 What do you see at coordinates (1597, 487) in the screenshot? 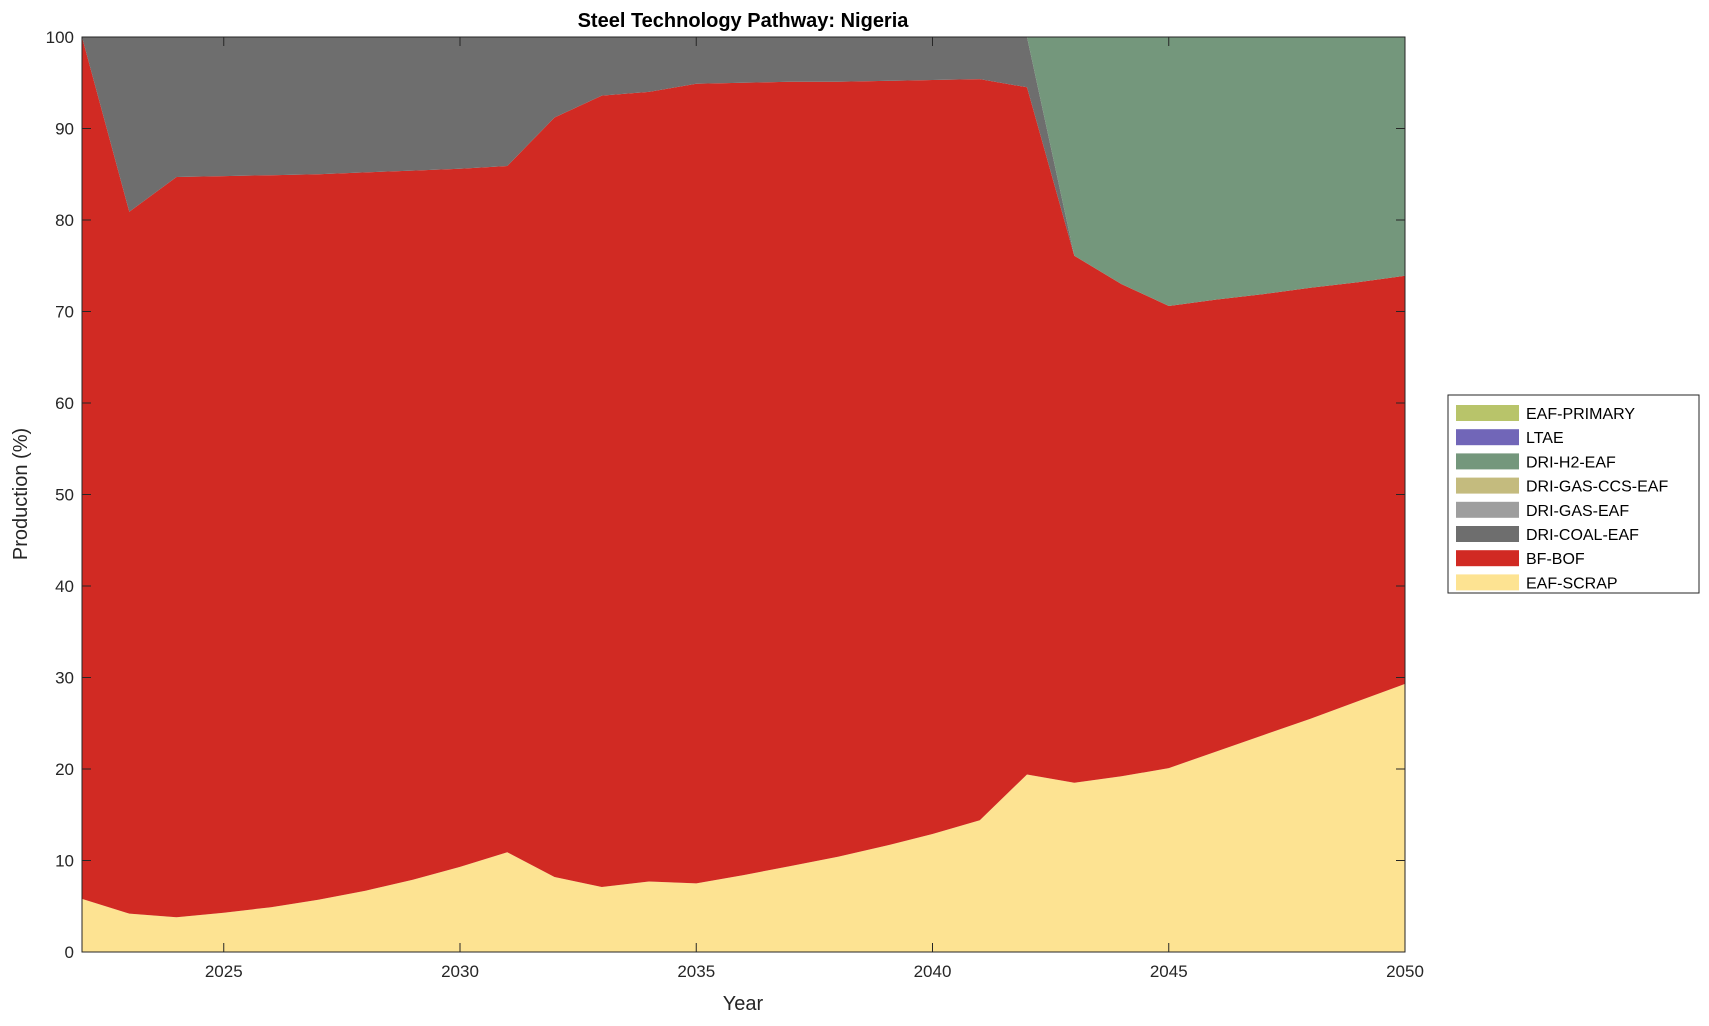
I see `legend-label: DRI-GAS-CCS-EAF` at bounding box center [1597, 487].